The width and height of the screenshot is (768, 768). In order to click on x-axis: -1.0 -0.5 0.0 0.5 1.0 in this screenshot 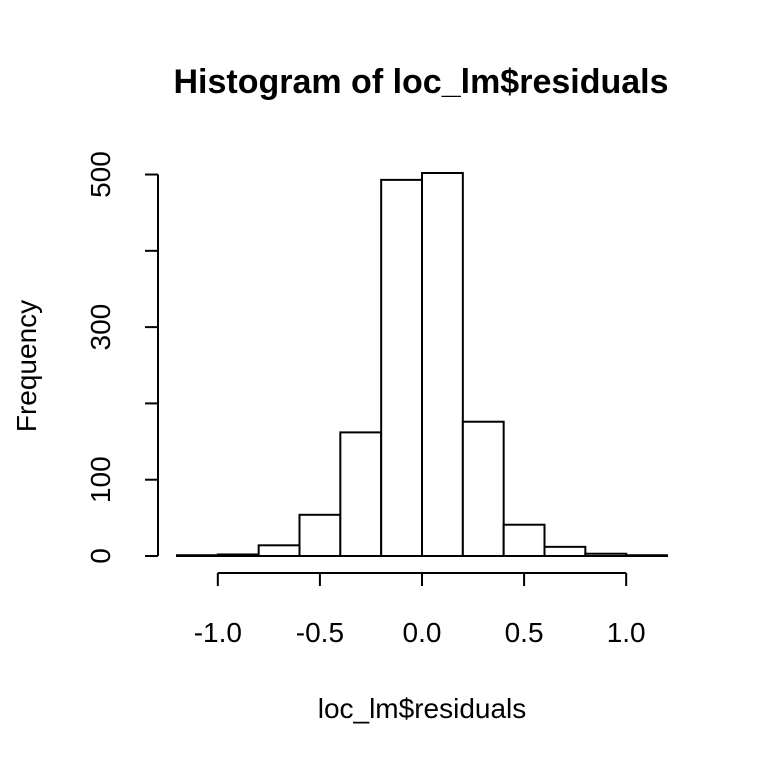, I will do `click(420, 610)`.